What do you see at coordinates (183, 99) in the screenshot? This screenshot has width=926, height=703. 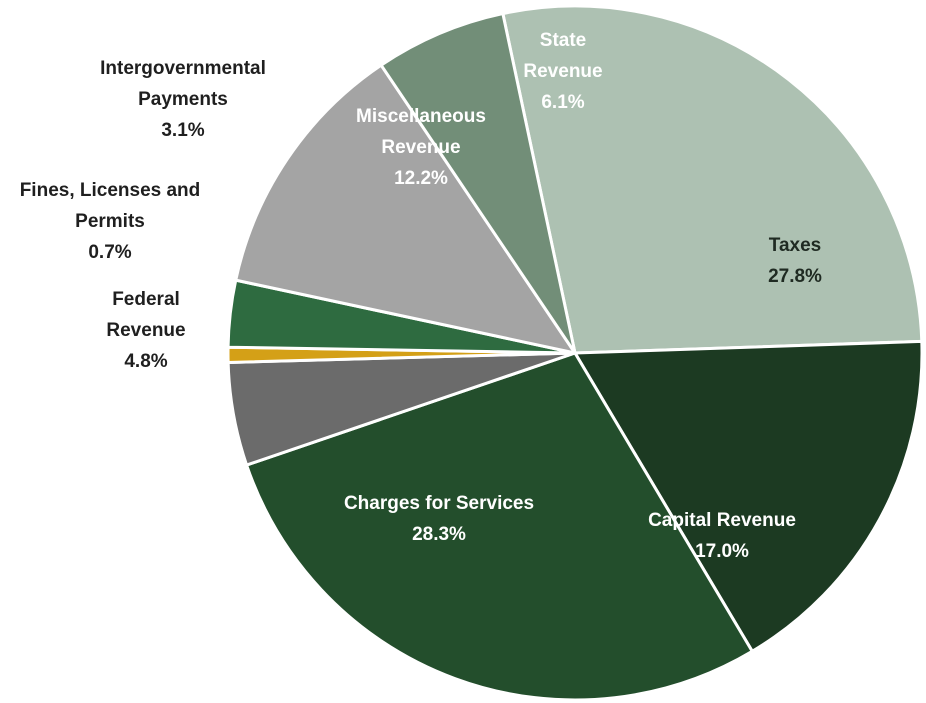 I see `slice-label-intergovernmental-payments: Intergovernmental Payments 3.1%` at bounding box center [183, 99].